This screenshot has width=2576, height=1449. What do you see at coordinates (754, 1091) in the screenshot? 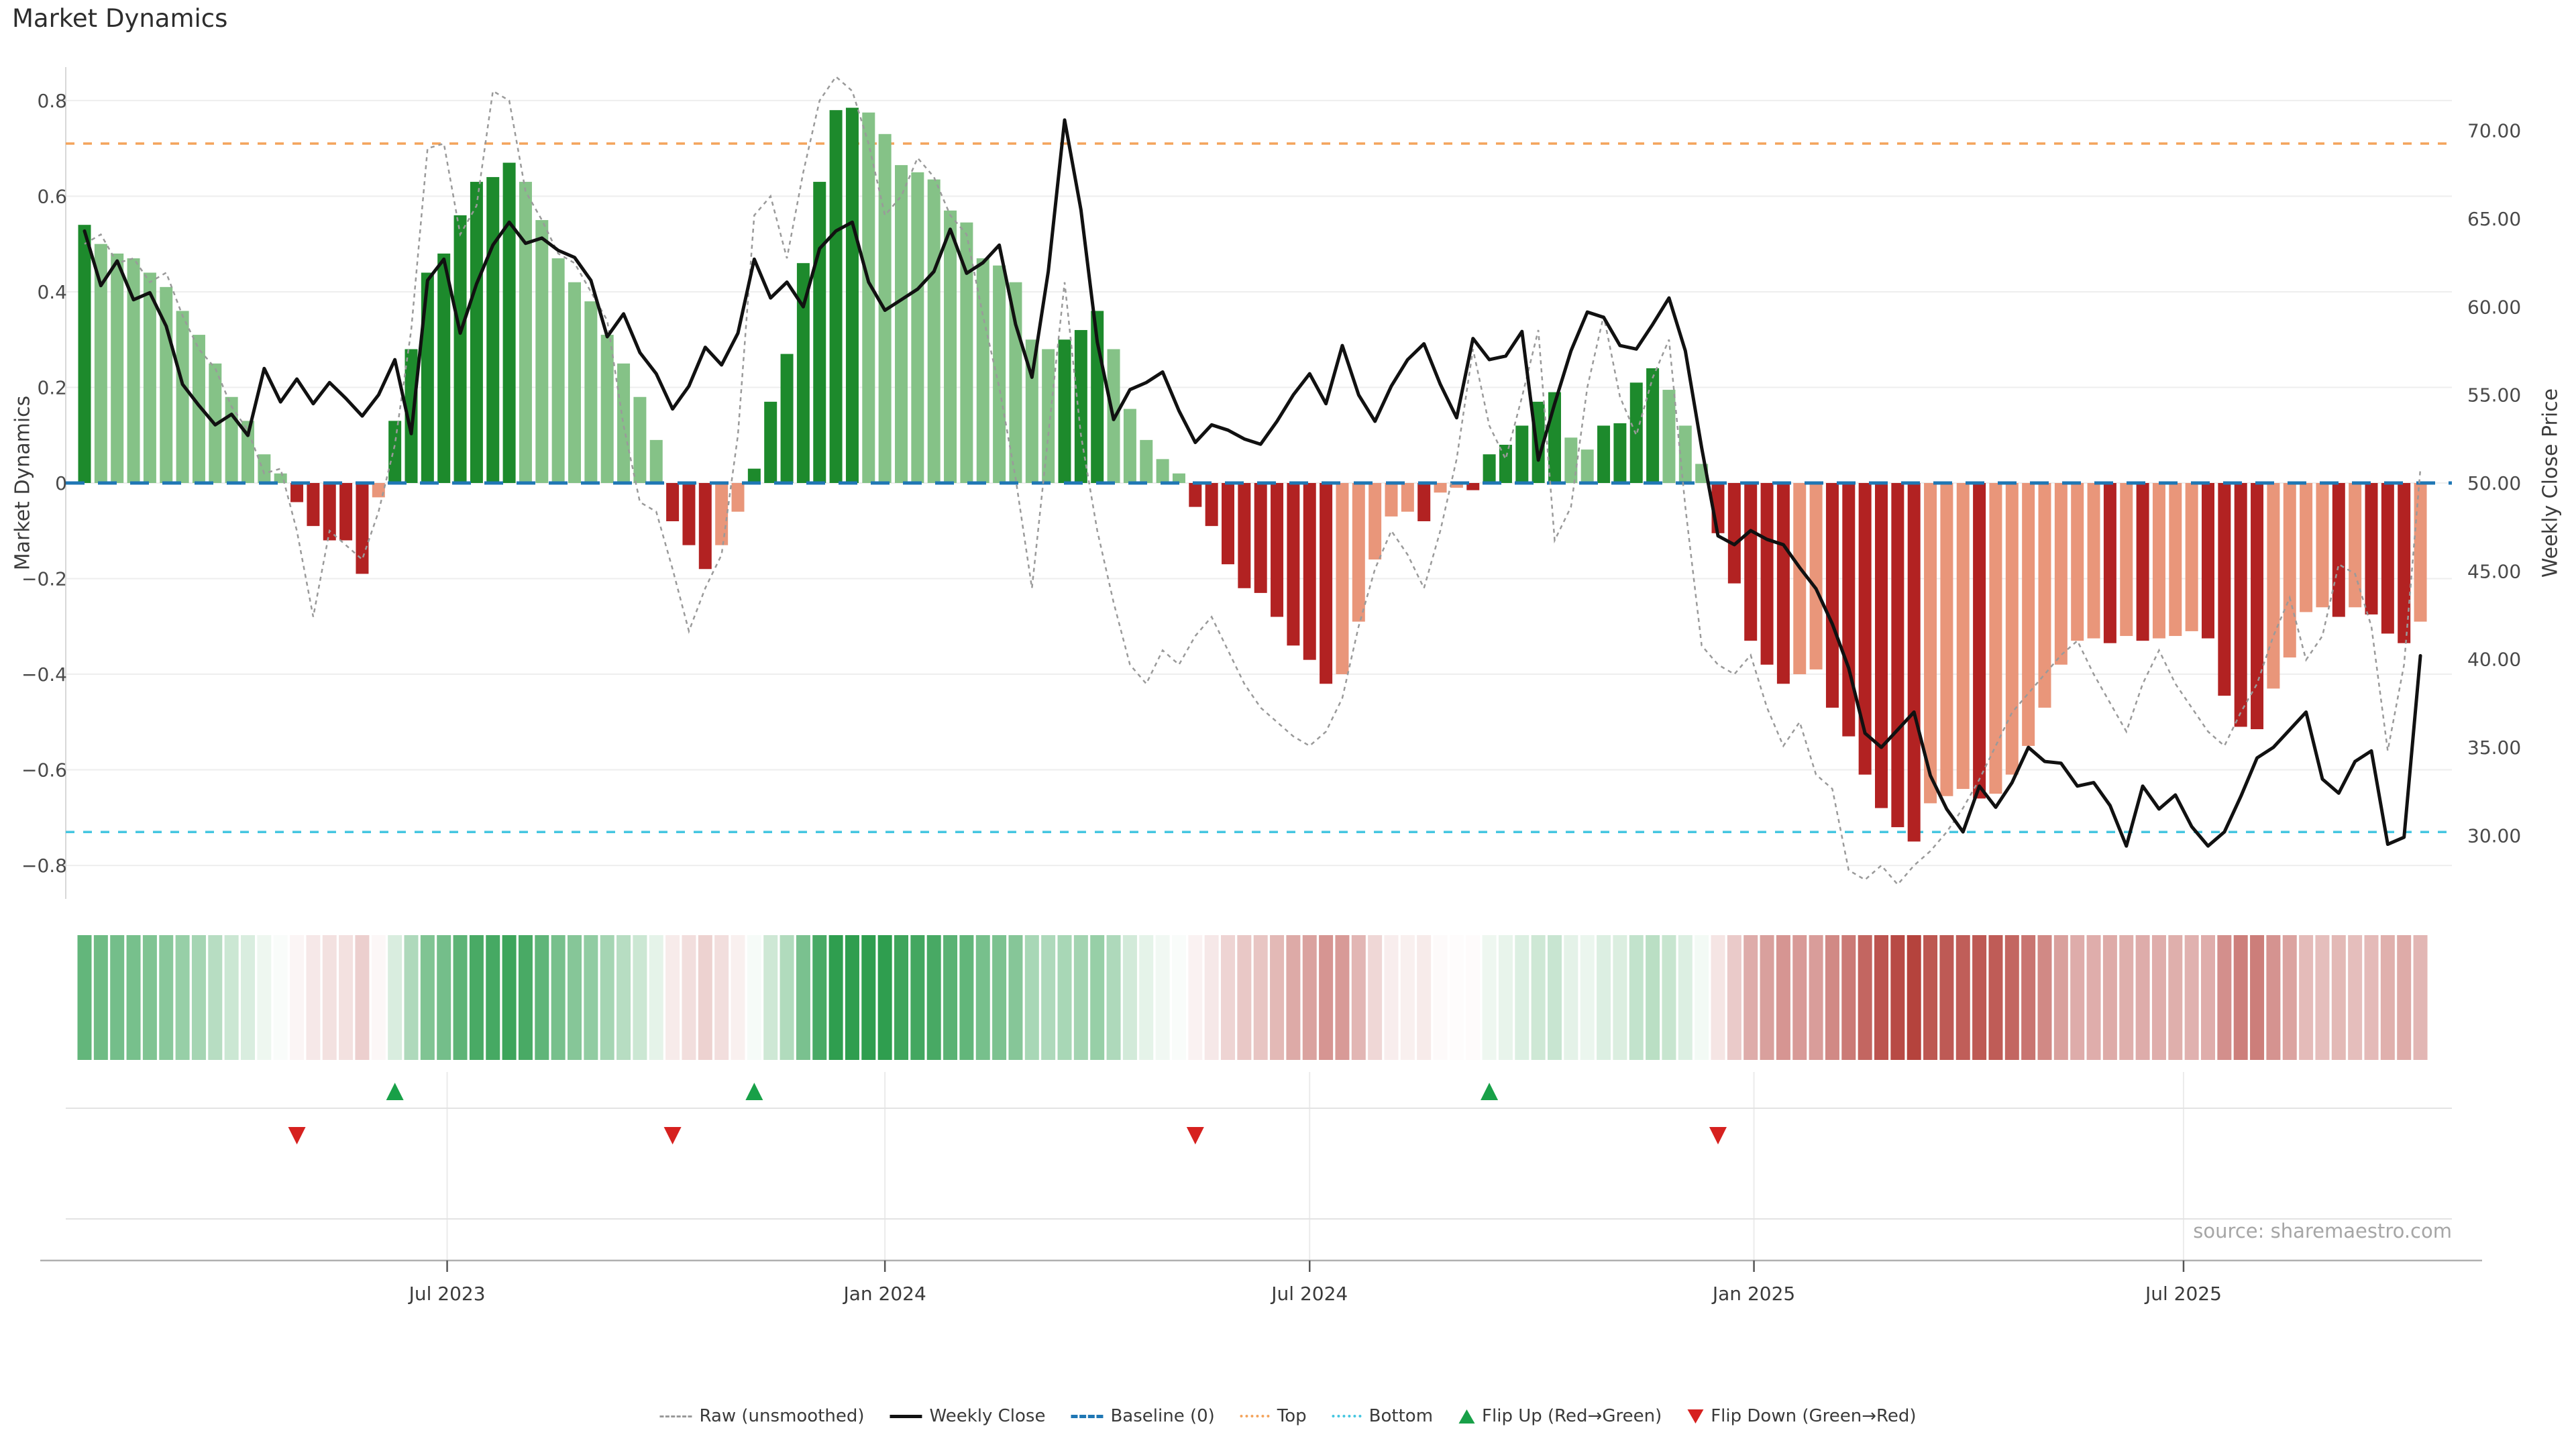
I see `flip-up-marker` at bounding box center [754, 1091].